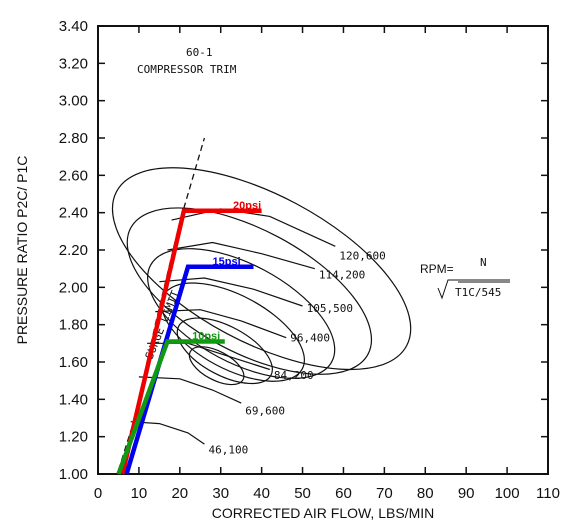 The image size is (565, 532). I want to click on y-tick-label: 3.40, so click(73, 26).